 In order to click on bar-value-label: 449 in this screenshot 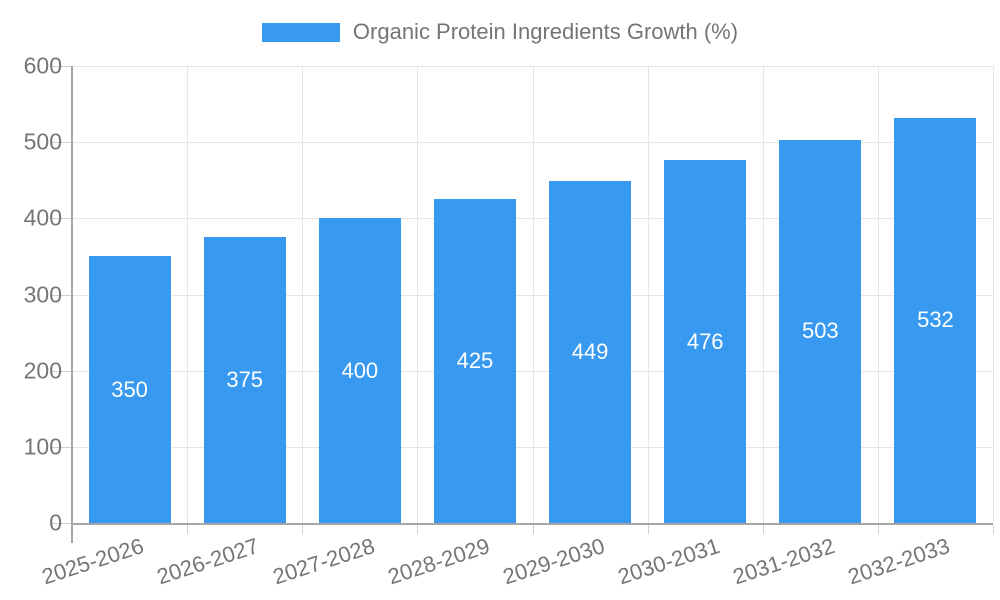, I will do `click(590, 351)`.